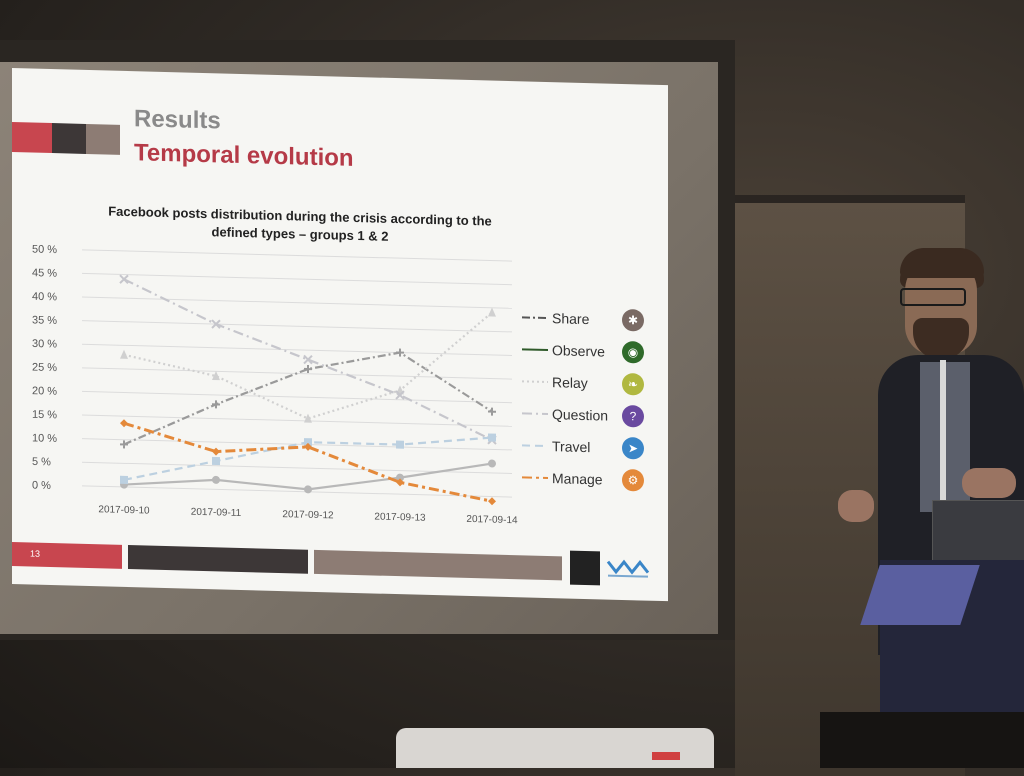  I want to click on x-tick-label: 2017-09-14, so click(492, 520).